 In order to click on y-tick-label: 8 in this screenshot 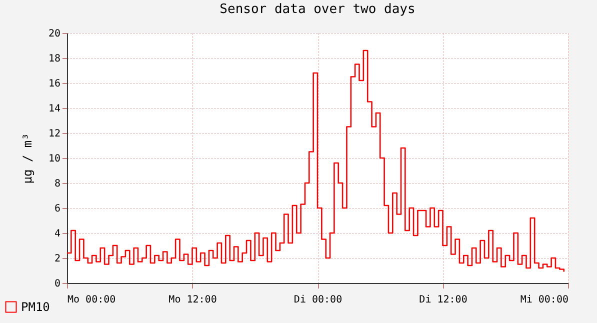, I will do `click(57, 184)`.